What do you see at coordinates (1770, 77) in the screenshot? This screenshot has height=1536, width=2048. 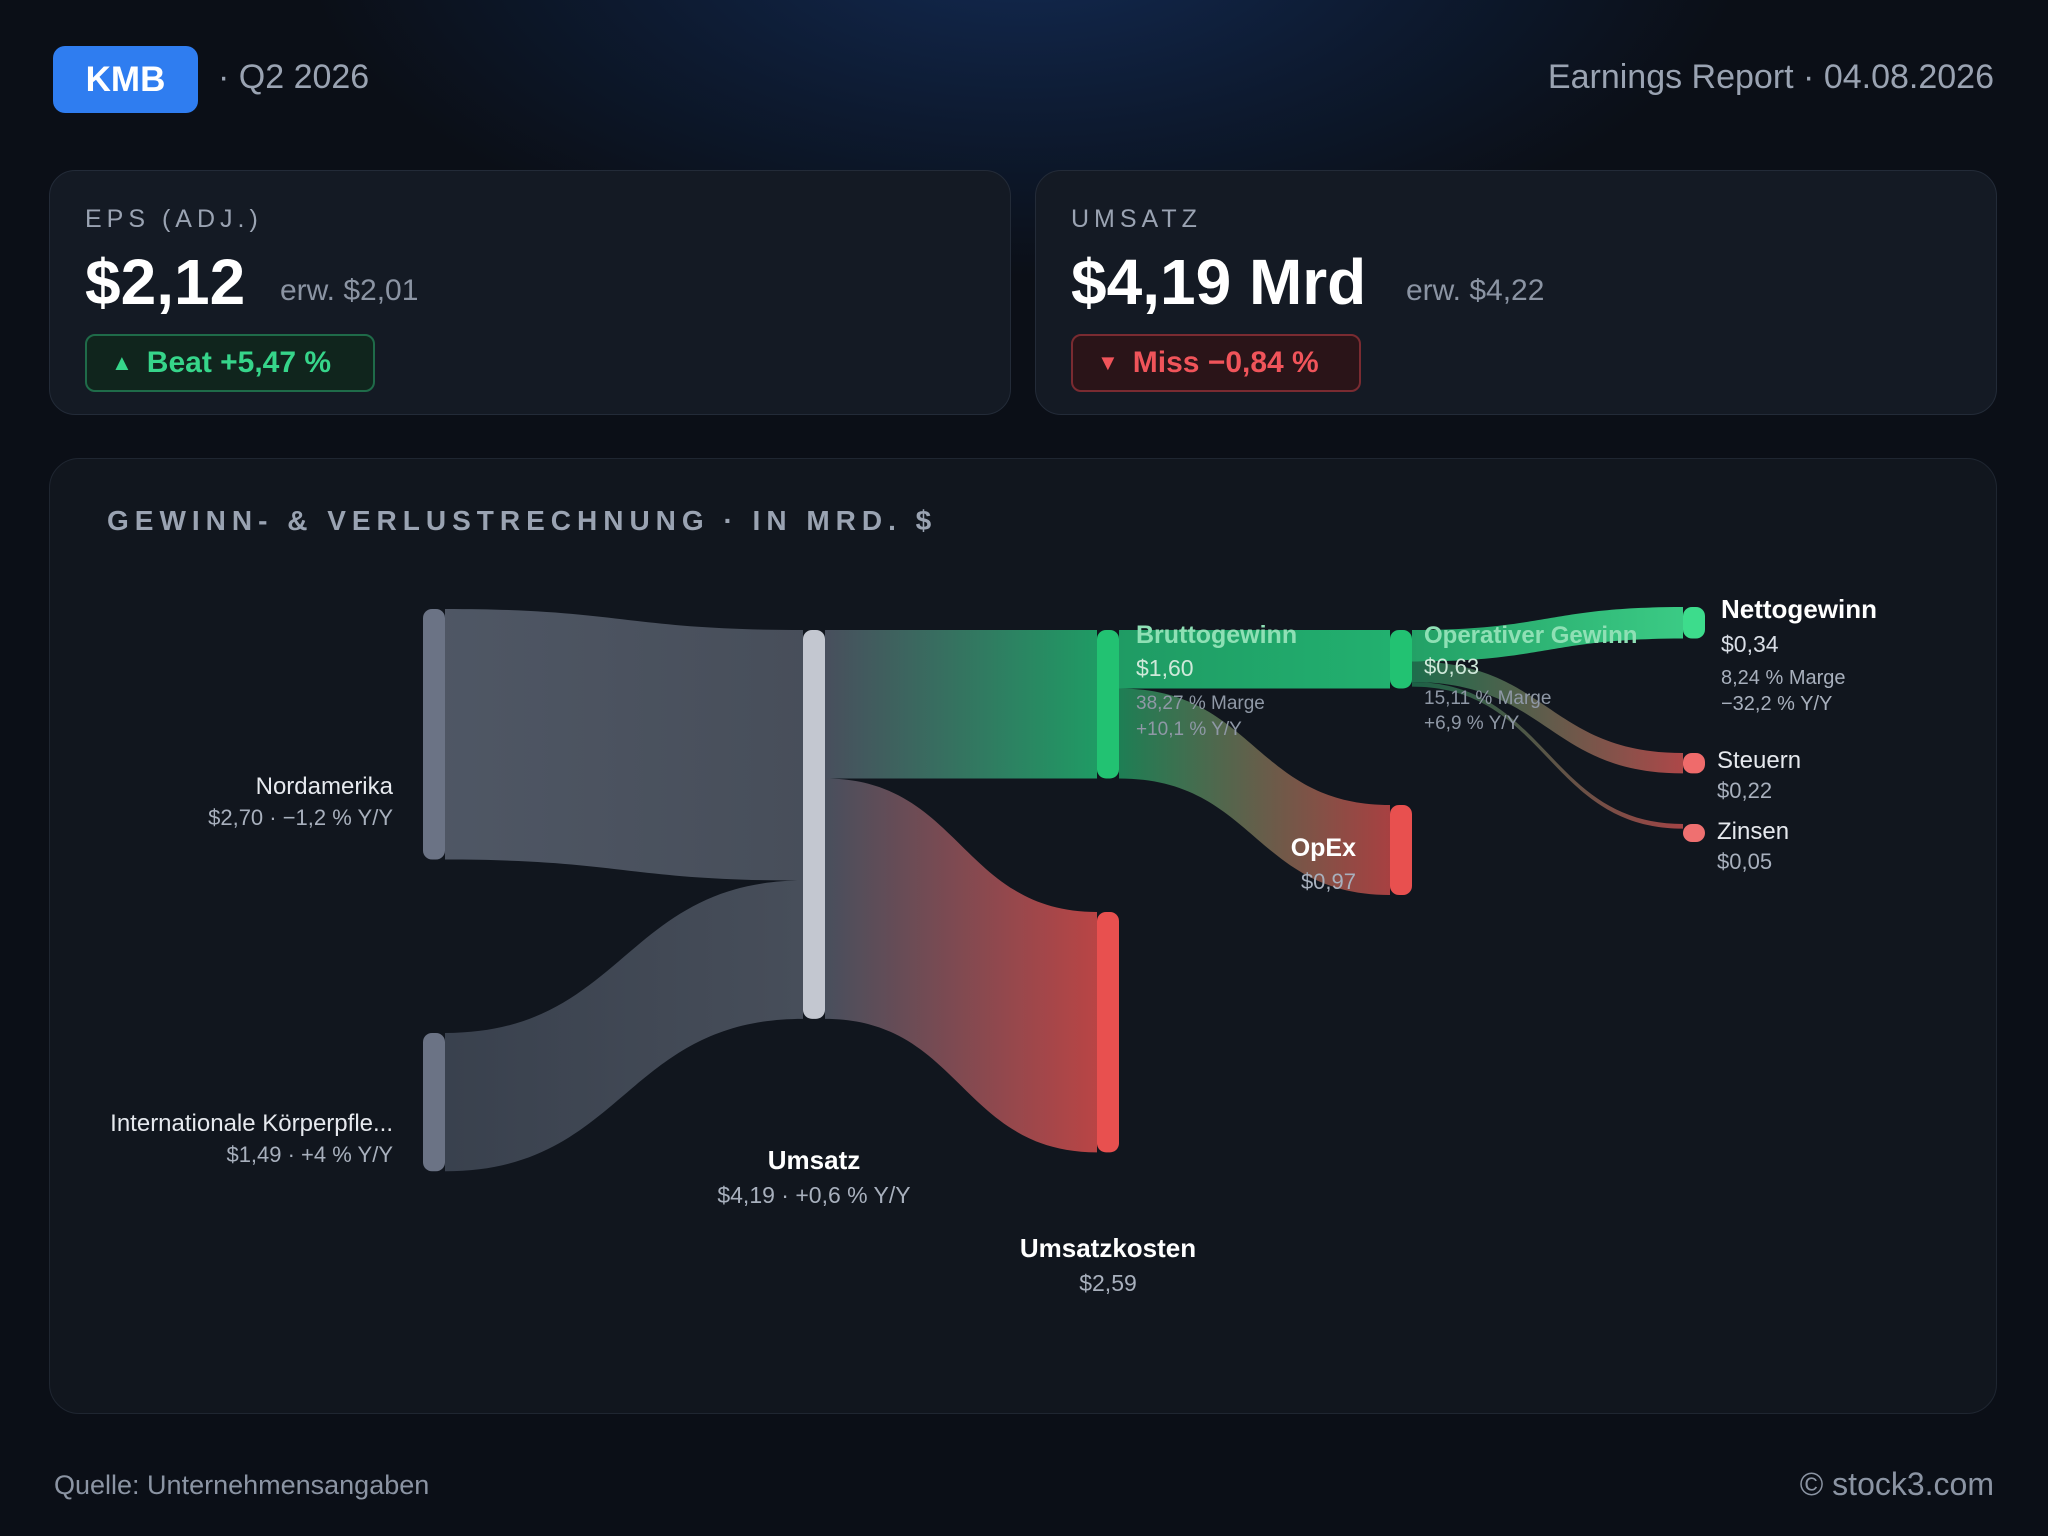 I see `report-date: Earnings Report · 04.08.2026` at bounding box center [1770, 77].